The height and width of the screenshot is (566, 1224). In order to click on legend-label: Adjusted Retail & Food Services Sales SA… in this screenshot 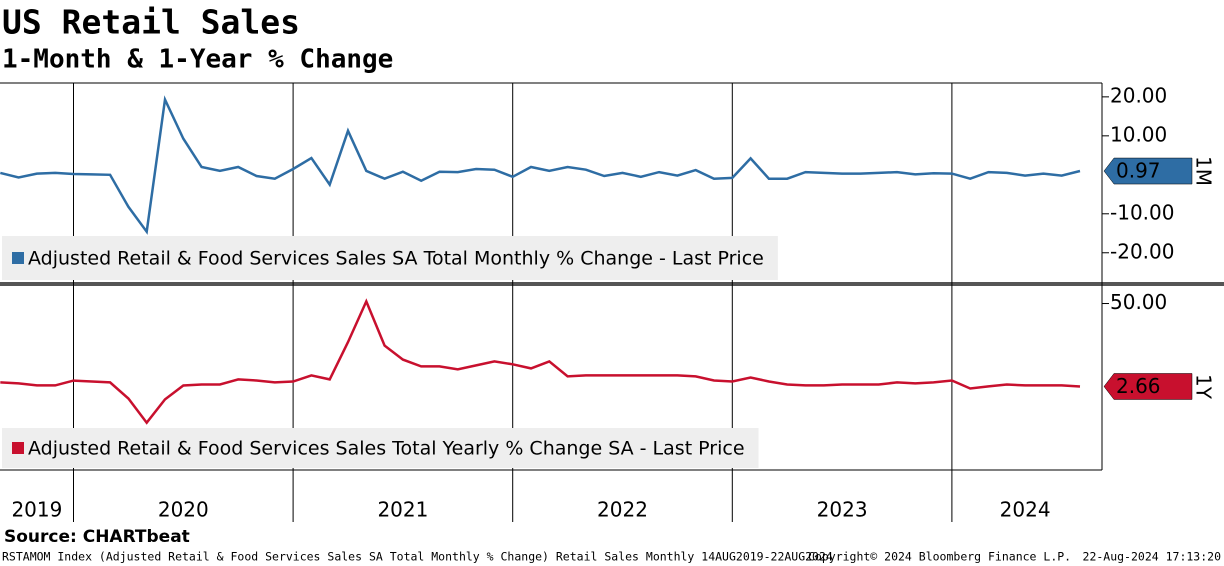, I will do `click(396, 259)`.